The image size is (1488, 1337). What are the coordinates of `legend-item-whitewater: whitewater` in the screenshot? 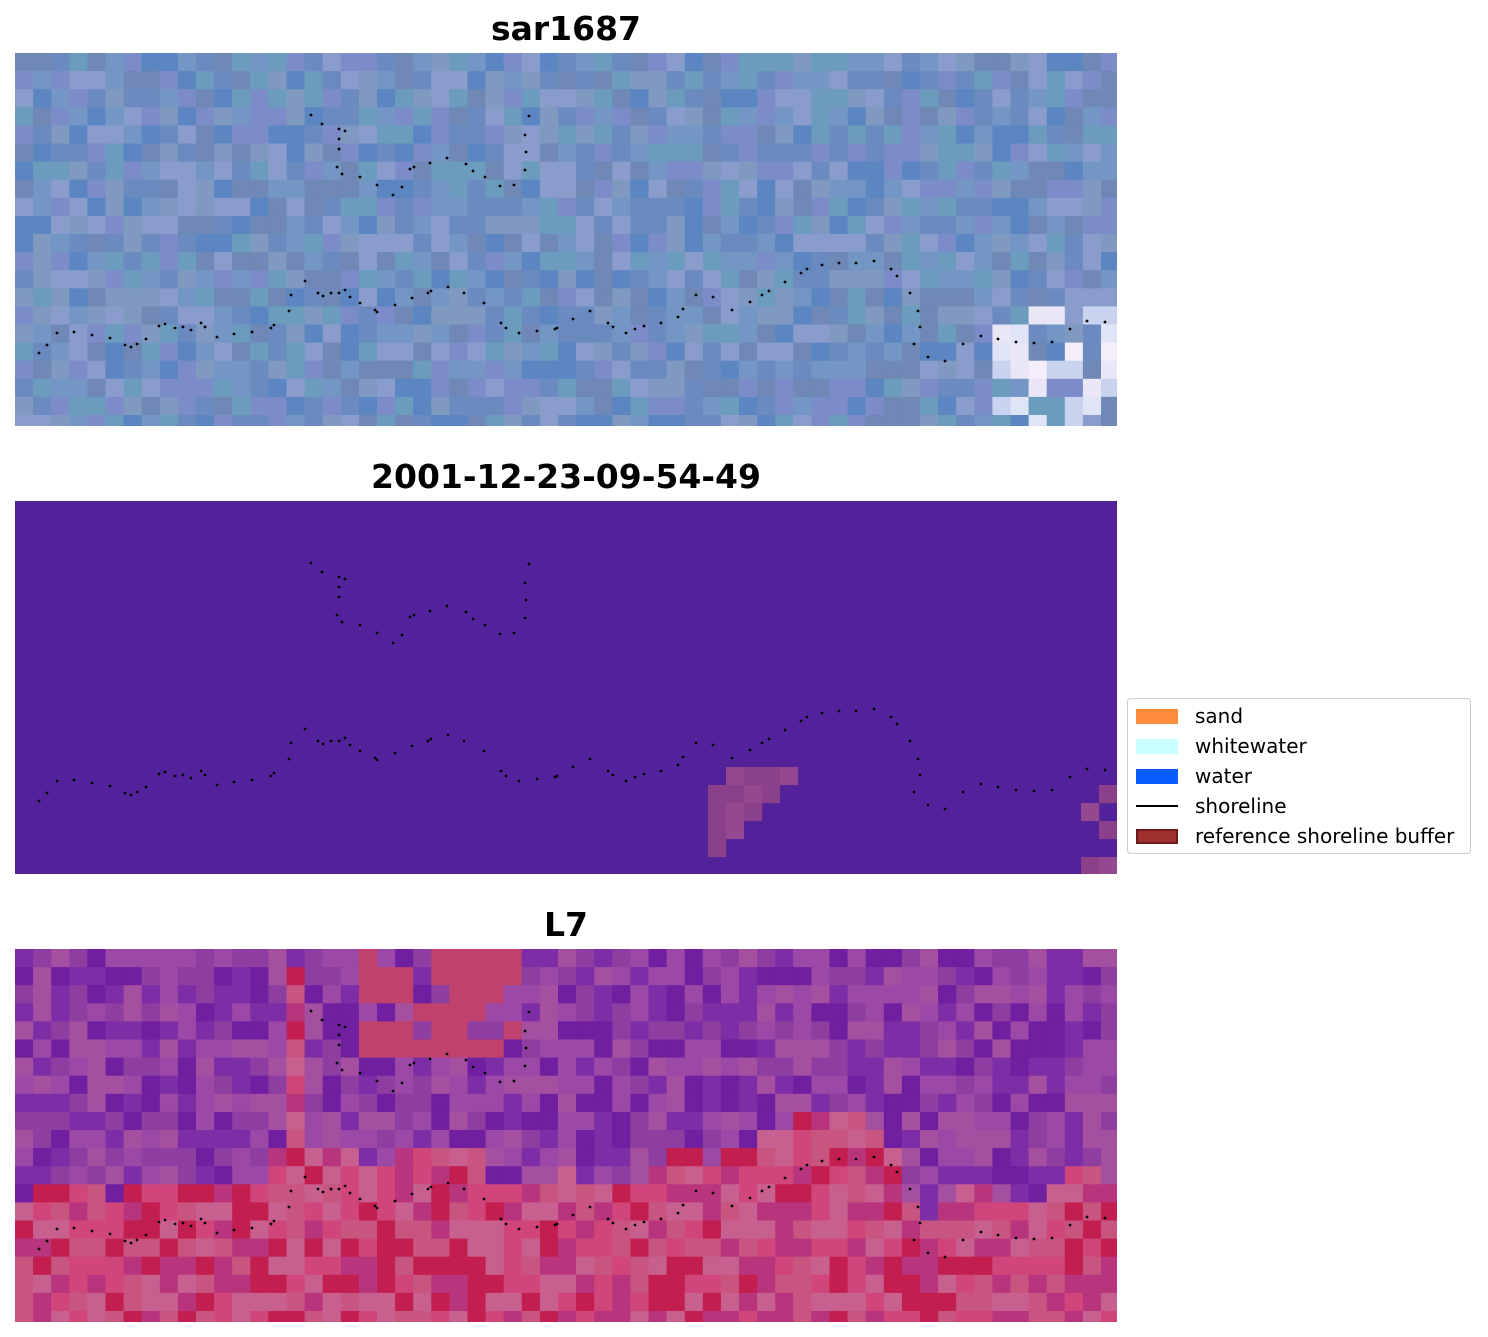 It's located at (1221, 746).